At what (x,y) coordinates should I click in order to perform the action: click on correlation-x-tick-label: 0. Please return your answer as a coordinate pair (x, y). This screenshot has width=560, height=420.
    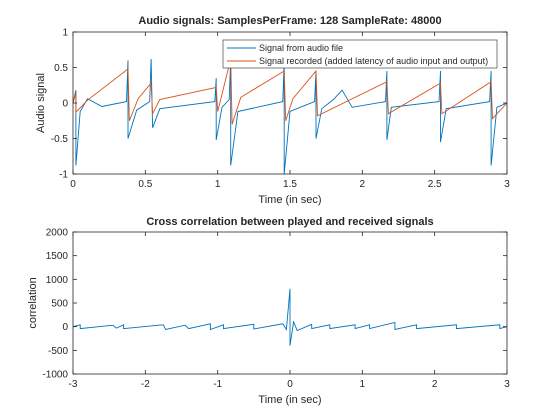
    Looking at the image, I should click on (290, 384).